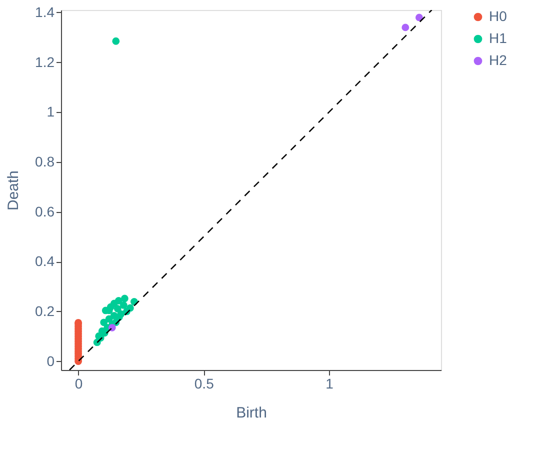  What do you see at coordinates (498, 60) in the screenshot?
I see `legend-label: H2` at bounding box center [498, 60].